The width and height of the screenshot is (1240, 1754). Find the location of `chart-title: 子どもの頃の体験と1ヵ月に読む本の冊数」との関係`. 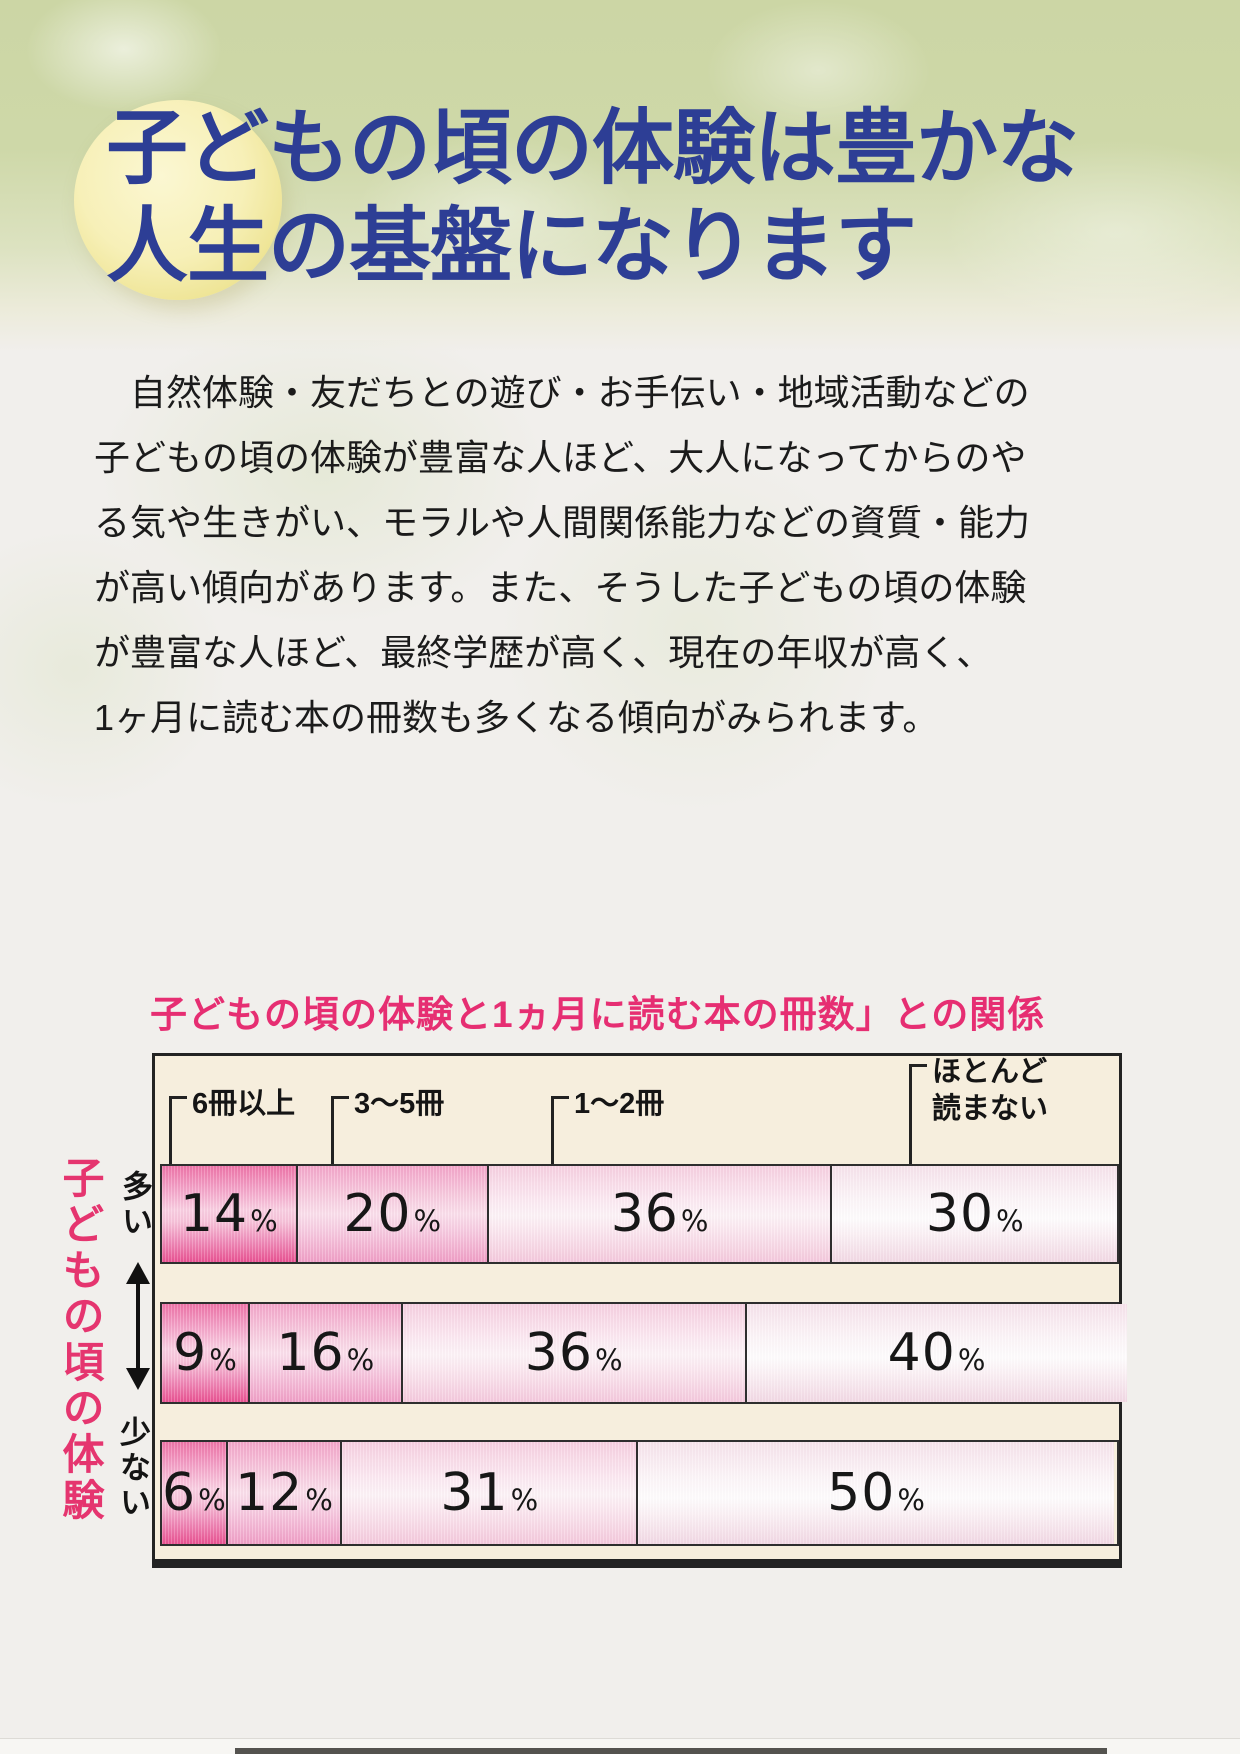

chart-title: 子どもの頃の体験と1ヵ月に読む本の冊数」との関係 is located at coordinates (598, 1014).